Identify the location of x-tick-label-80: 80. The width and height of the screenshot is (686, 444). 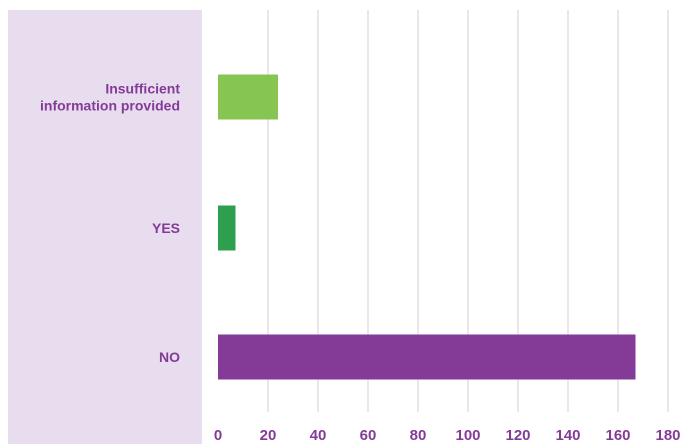
(418, 435).